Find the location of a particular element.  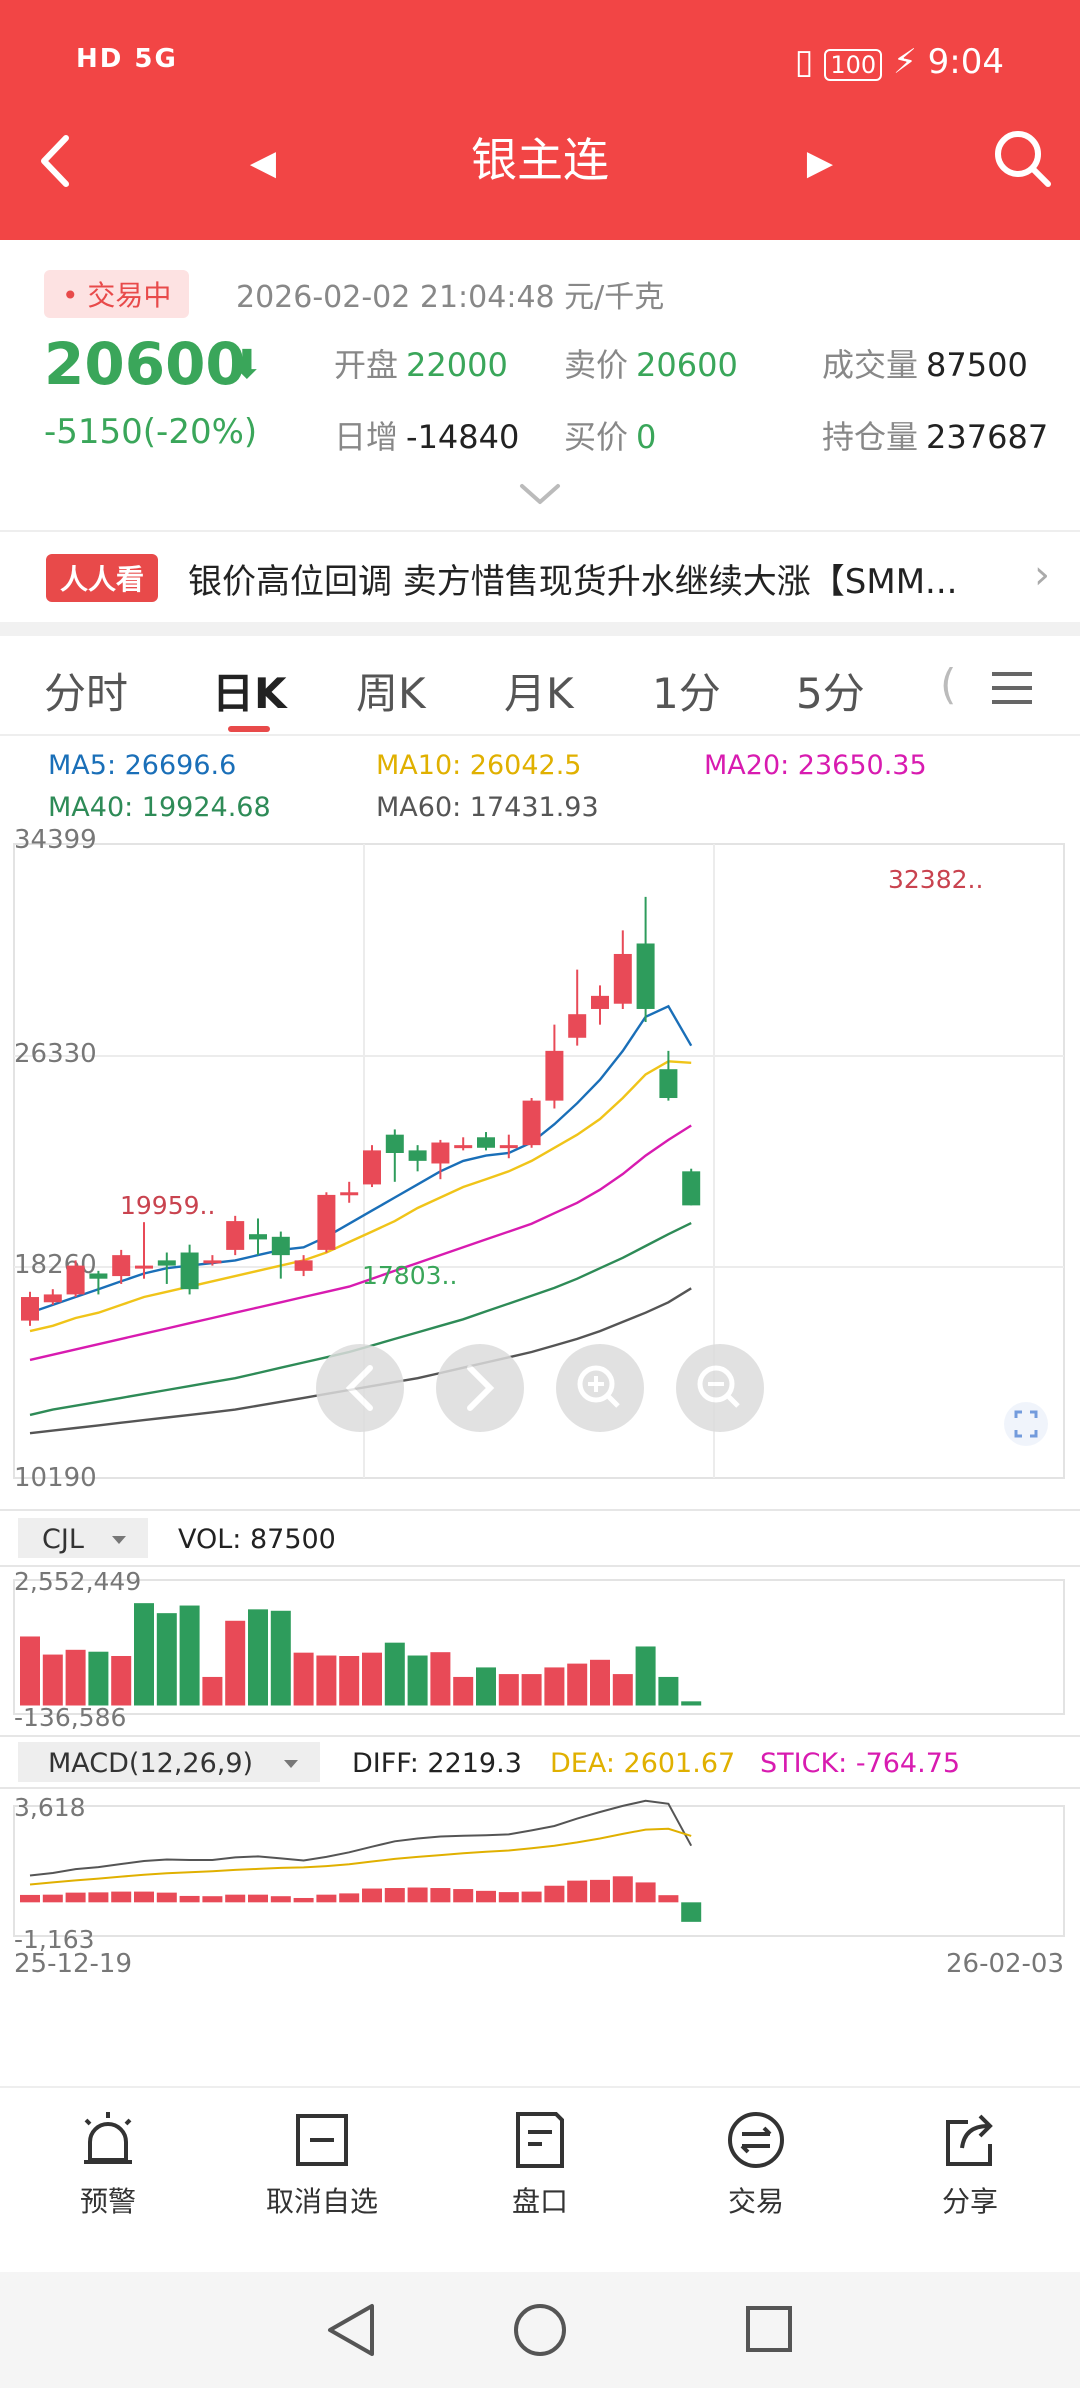

expand-chevron-icon is located at coordinates (540, 495).